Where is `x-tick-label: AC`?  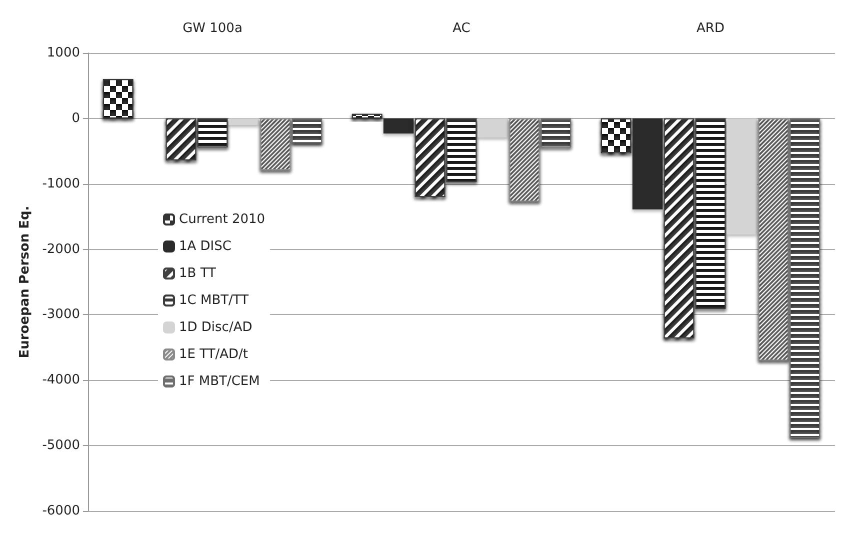 x-tick-label: AC is located at coordinates (461, 28).